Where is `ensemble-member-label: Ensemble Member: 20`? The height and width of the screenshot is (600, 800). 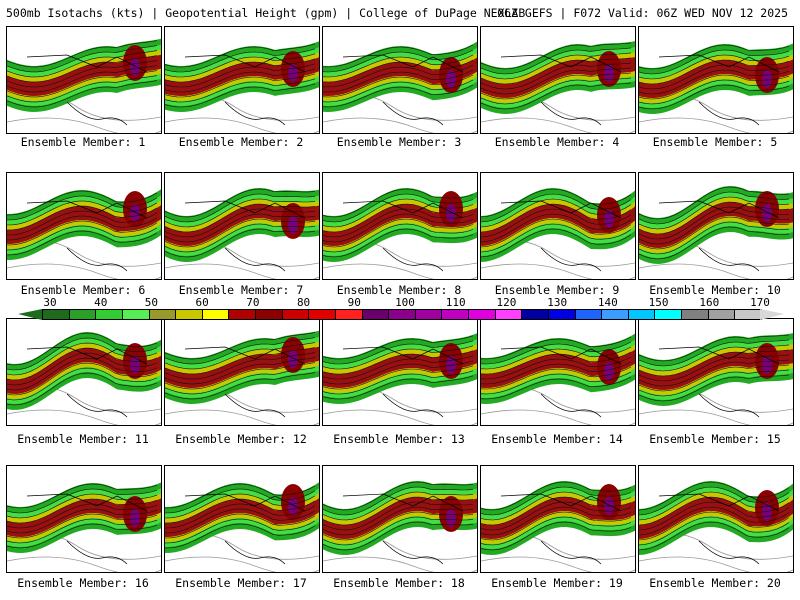
ensemble-member-label: Ensemble Member: 20 is located at coordinates (715, 583).